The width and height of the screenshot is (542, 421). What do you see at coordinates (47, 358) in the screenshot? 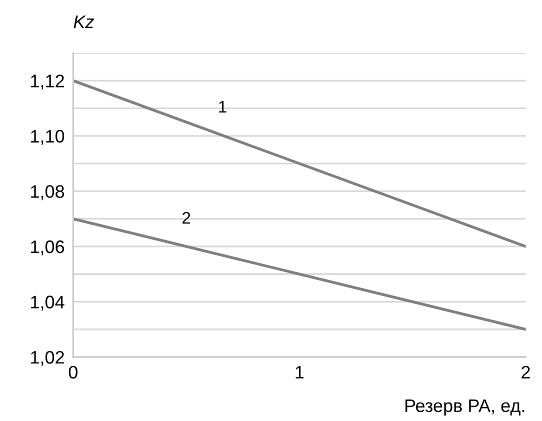
I see `y-tick-label: 1,02` at bounding box center [47, 358].